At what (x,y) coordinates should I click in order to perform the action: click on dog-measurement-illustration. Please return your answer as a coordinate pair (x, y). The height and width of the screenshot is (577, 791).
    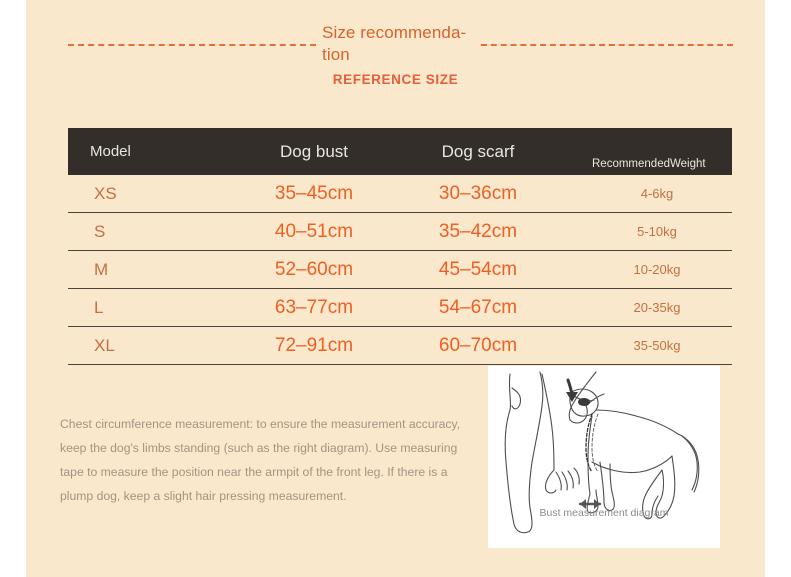
    Looking at the image, I should click on (602, 452).